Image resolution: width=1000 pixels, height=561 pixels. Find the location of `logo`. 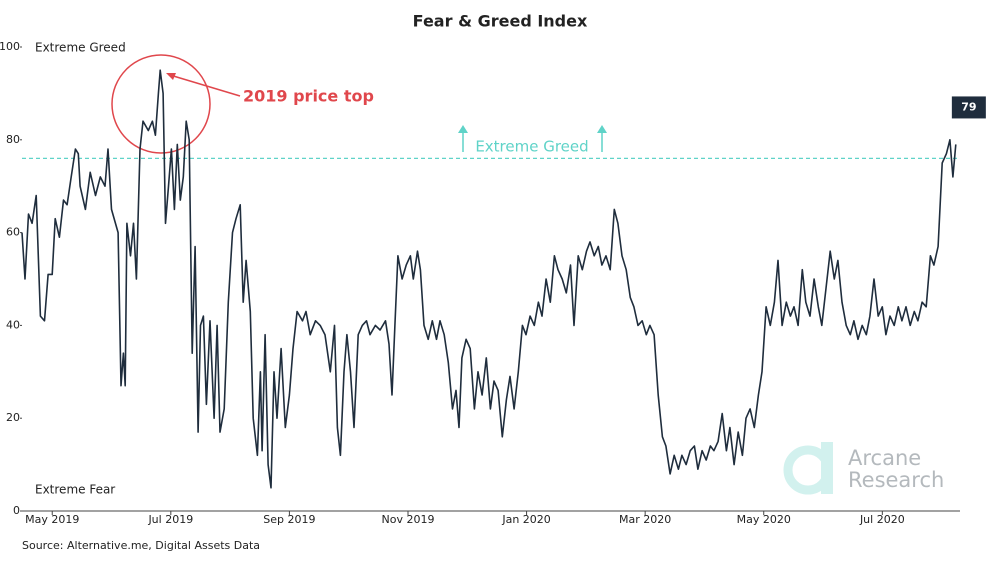

logo is located at coordinates (808, 468).